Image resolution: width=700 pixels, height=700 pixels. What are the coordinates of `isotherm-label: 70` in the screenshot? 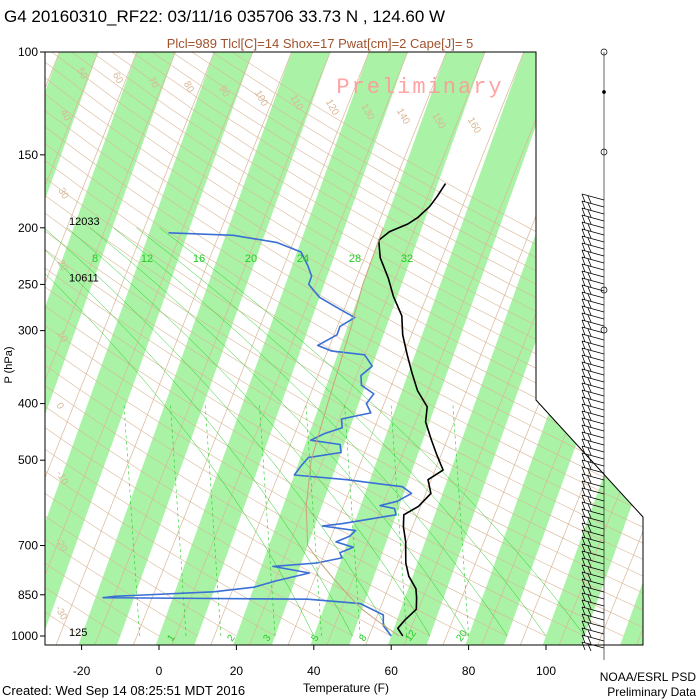 It's located at (152, 83).